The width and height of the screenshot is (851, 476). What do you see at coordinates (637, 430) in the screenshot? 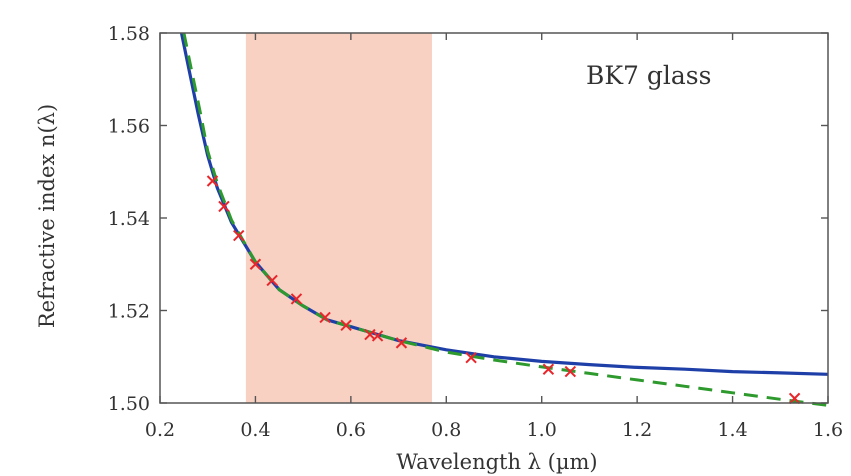
I see `x-tick-label: 1.2` at bounding box center [637, 430].